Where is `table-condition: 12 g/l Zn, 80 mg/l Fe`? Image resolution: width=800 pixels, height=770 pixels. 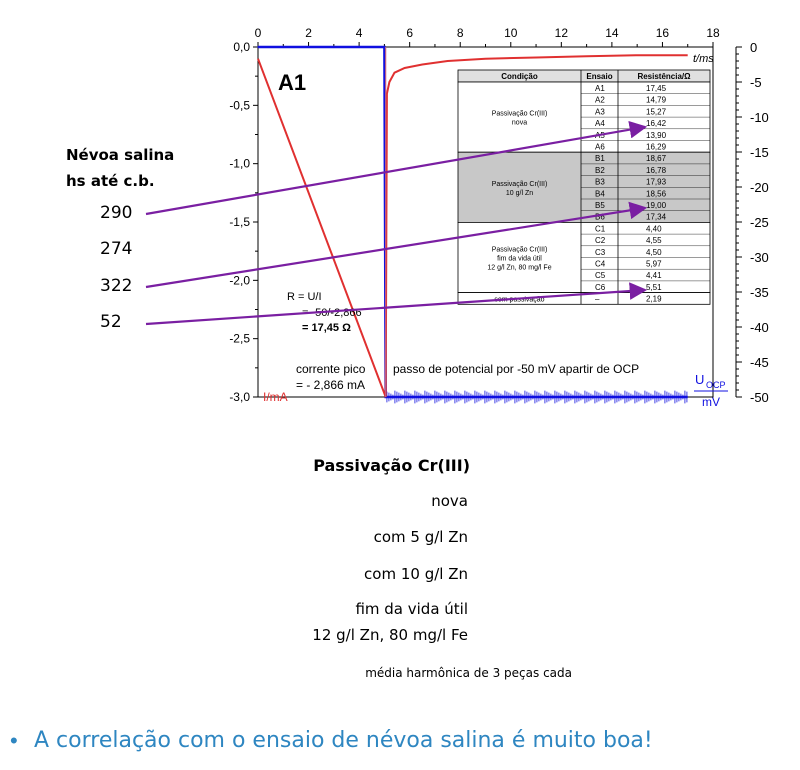 table-condition: 12 g/l Zn, 80 mg/l Fe is located at coordinates (519, 268).